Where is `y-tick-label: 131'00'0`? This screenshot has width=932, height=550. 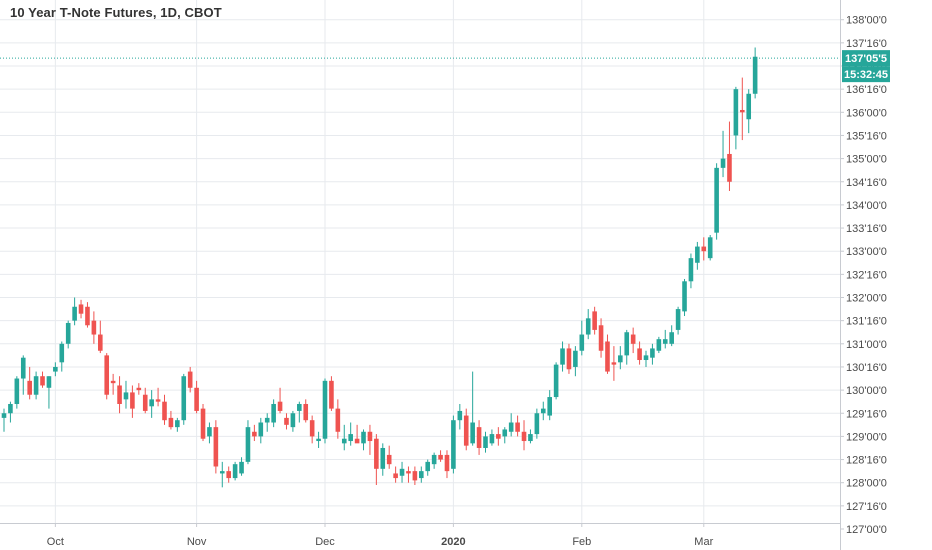
y-tick-label: 131'00'0 is located at coordinates (866, 345).